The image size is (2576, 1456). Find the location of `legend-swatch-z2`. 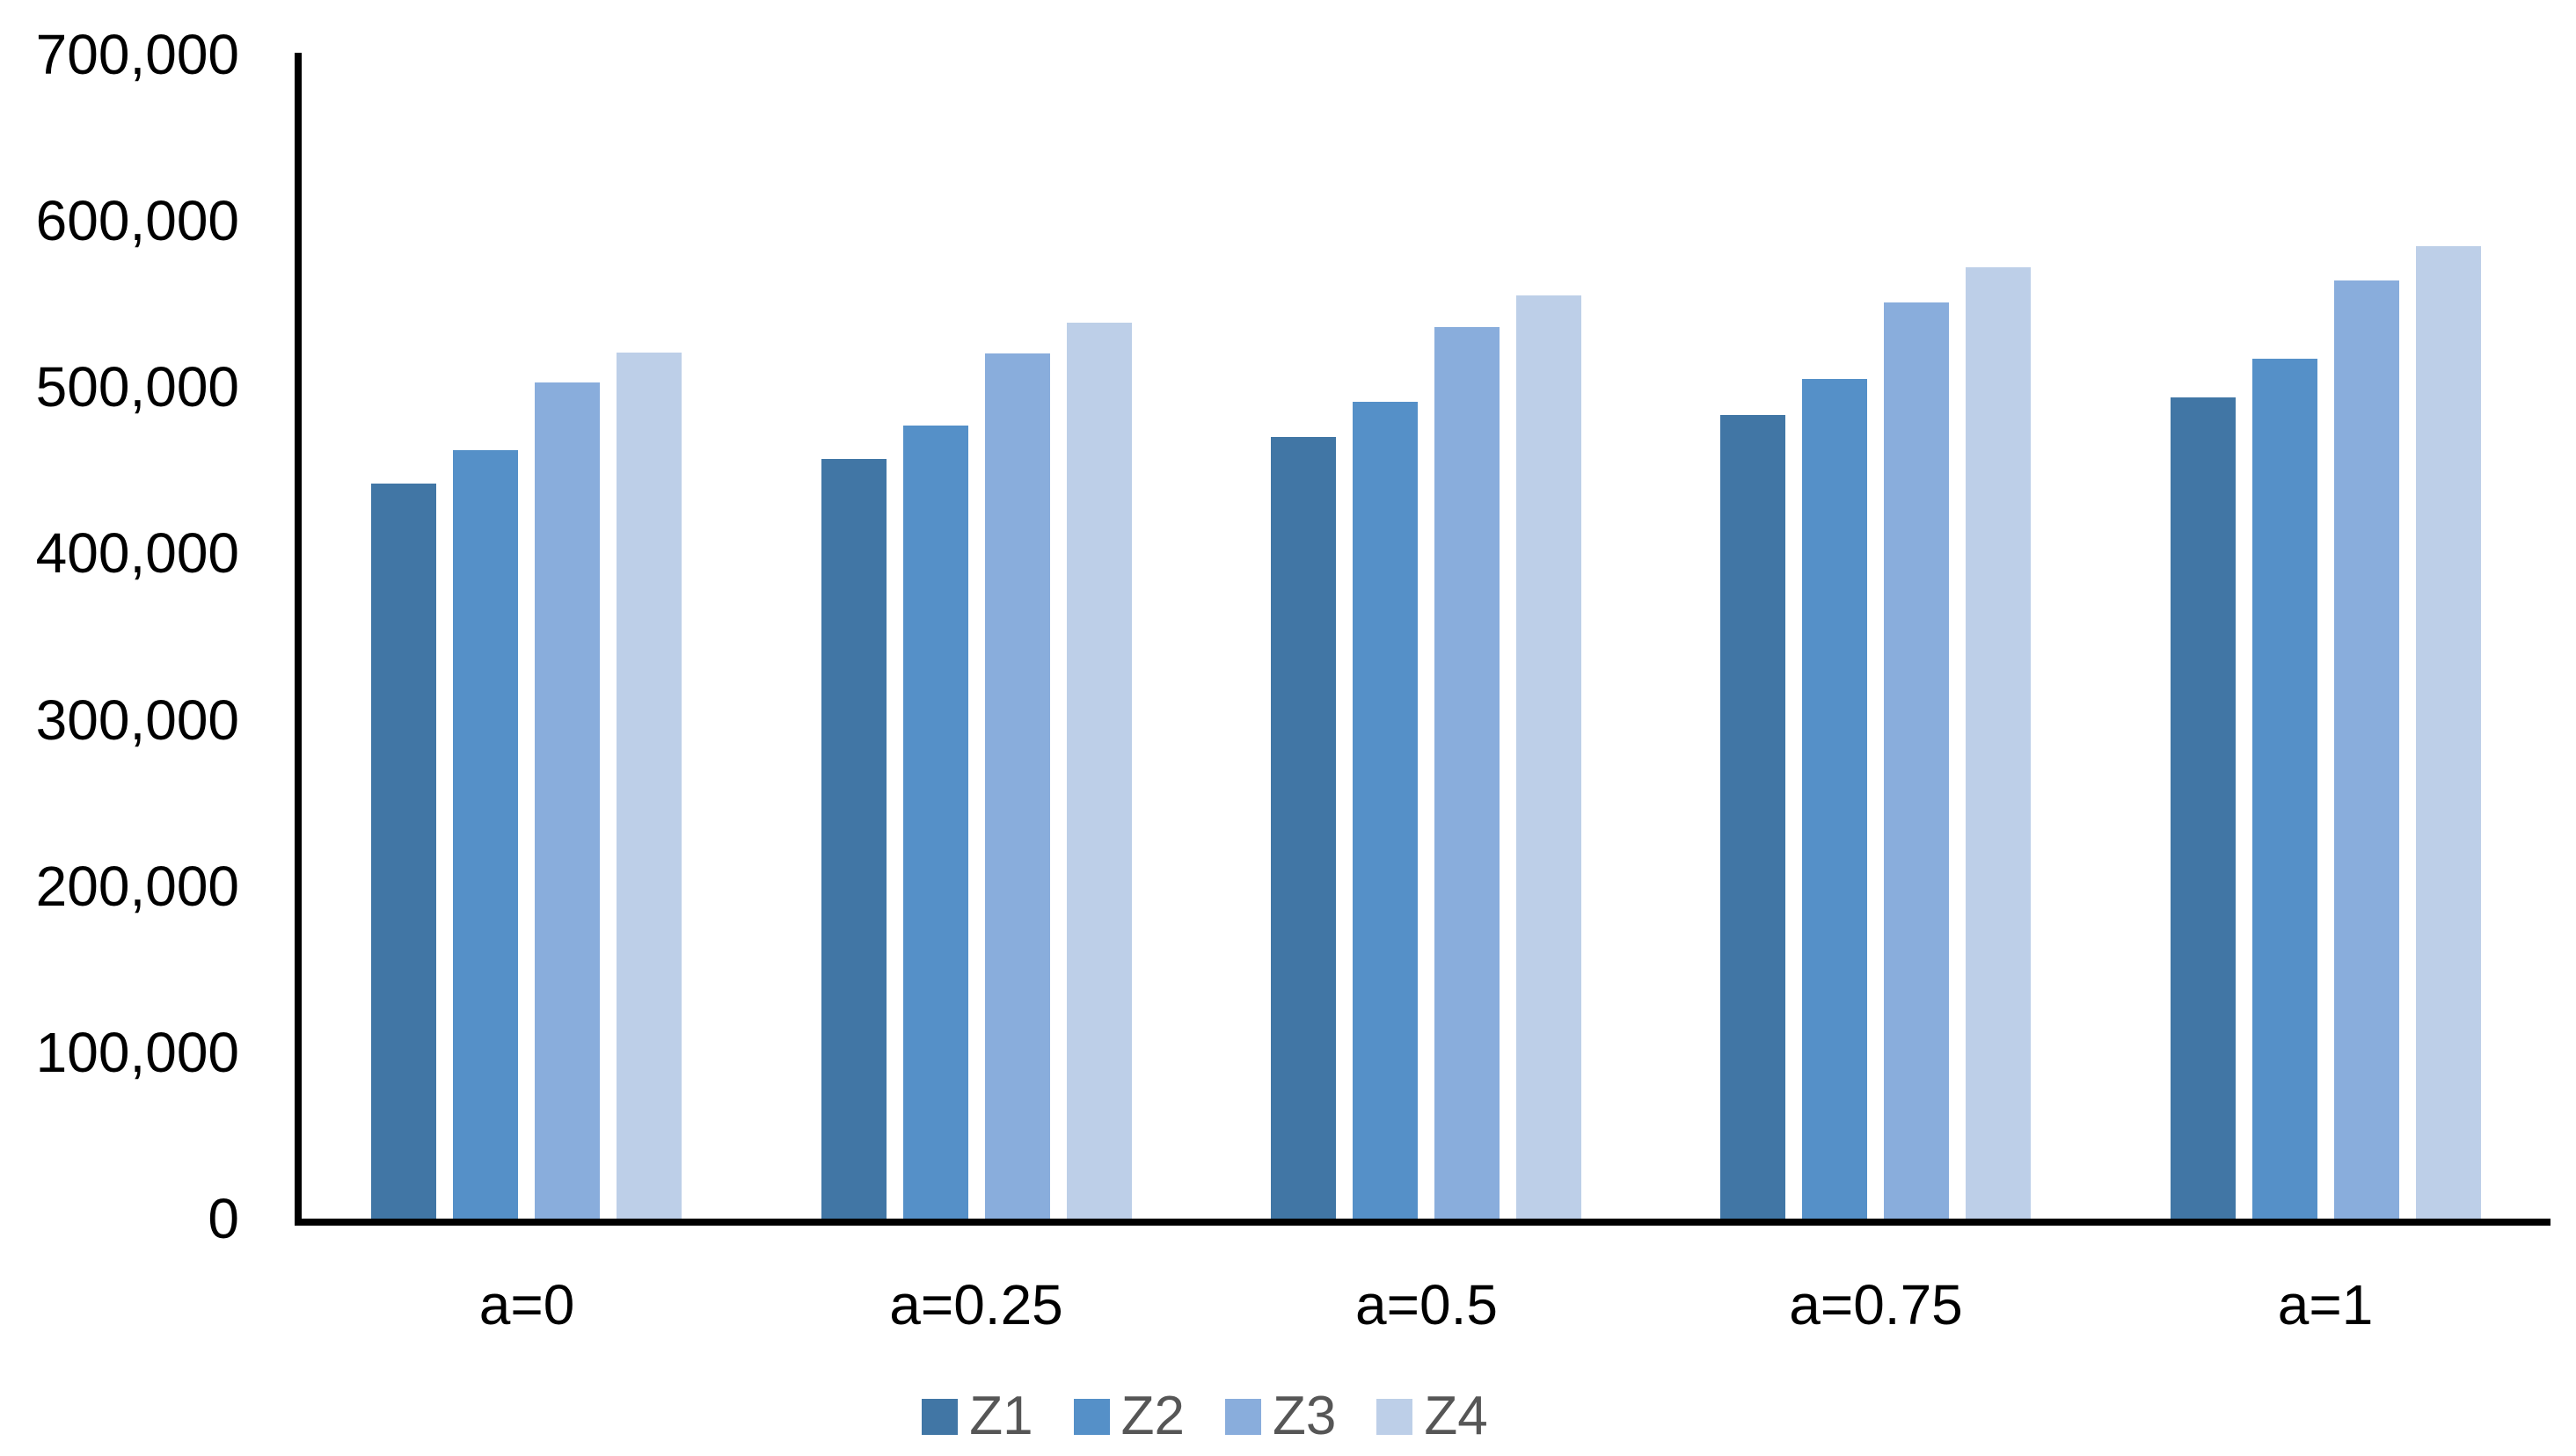

legend-swatch-z2 is located at coordinates (1091, 1416).